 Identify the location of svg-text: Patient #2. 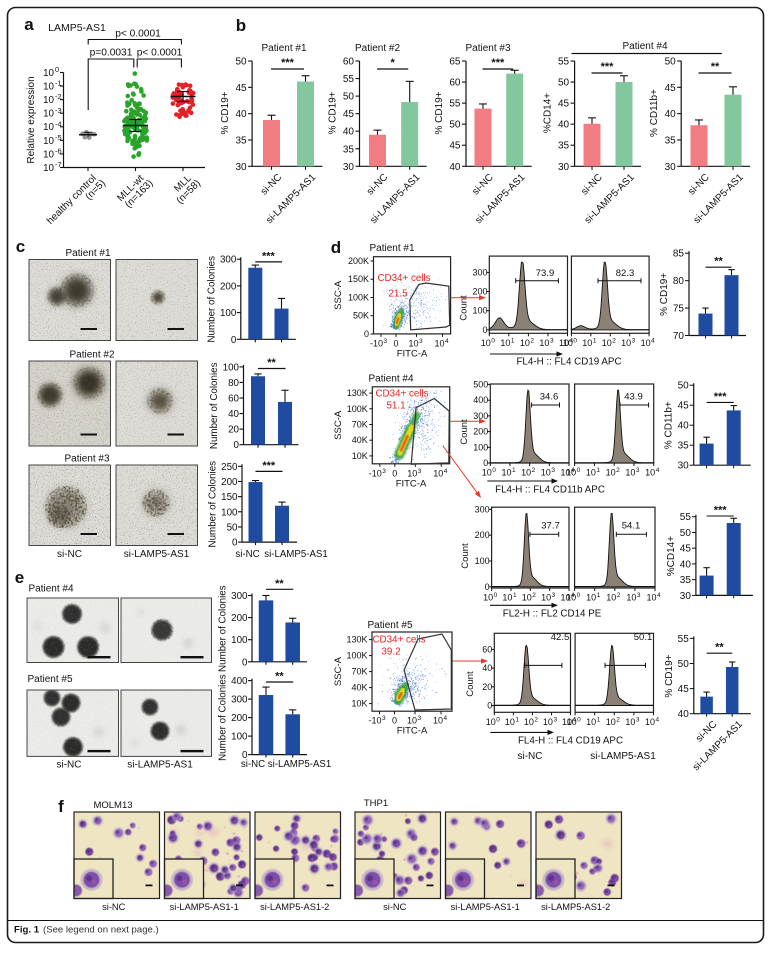
(91, 355).